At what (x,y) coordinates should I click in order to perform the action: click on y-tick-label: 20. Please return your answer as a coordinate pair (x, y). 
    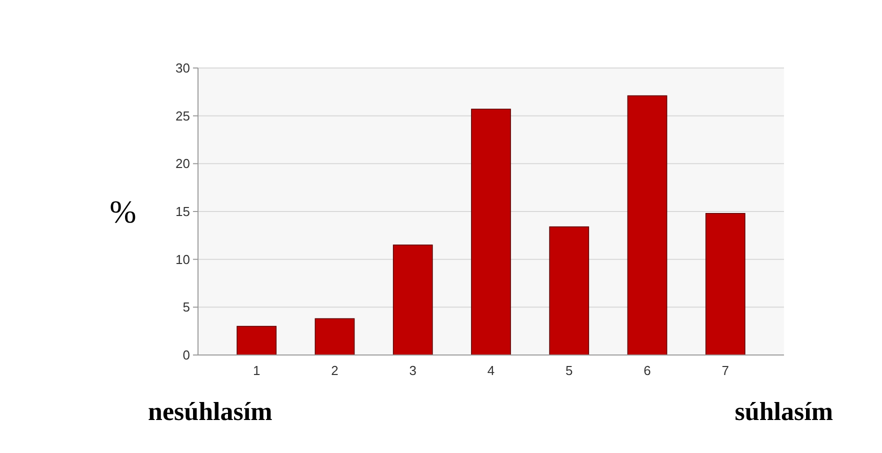
    Looking at the image, I should click on (183, 164).